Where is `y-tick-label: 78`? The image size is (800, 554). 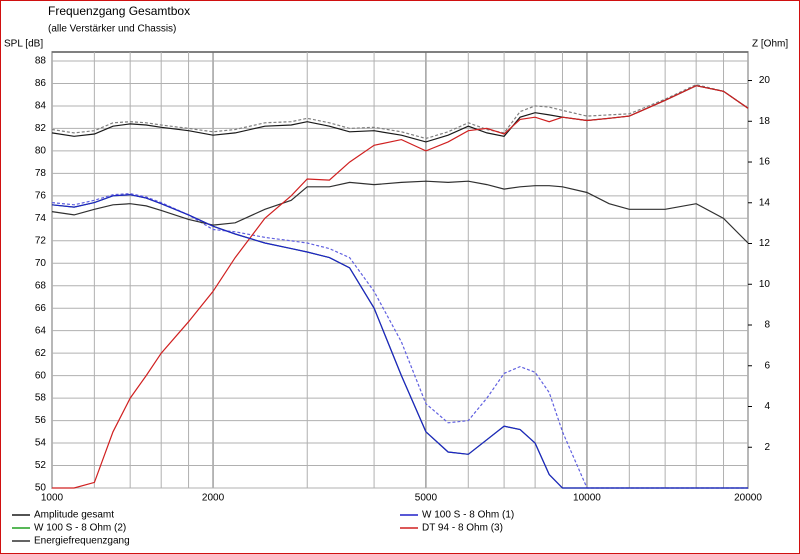 y-tick-label: 78 is located at coordinates (41, 173).